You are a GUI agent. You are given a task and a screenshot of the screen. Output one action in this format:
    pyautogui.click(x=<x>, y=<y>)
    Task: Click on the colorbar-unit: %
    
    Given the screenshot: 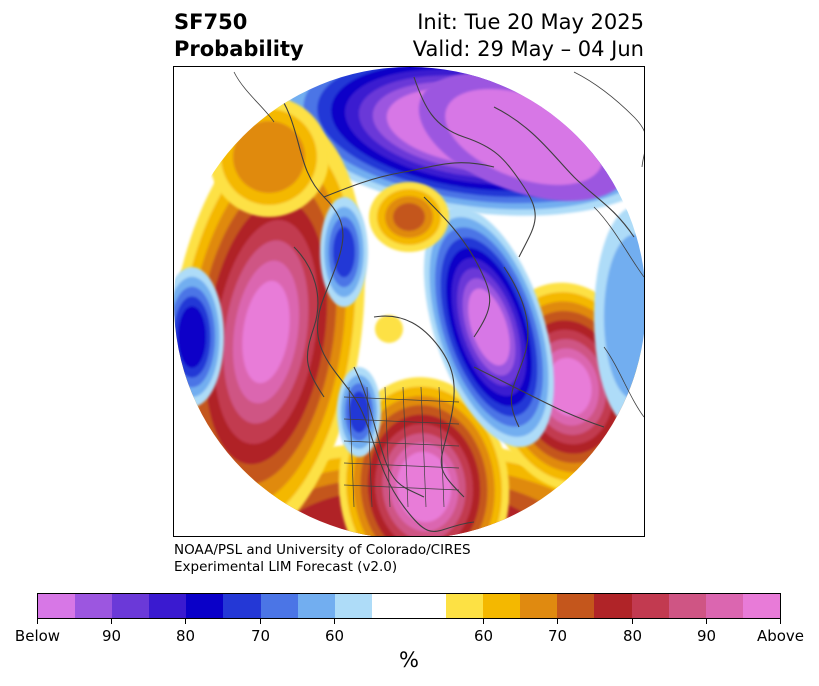 What is the action you would take?
    pyautogui.click(x=409, y=660)
    